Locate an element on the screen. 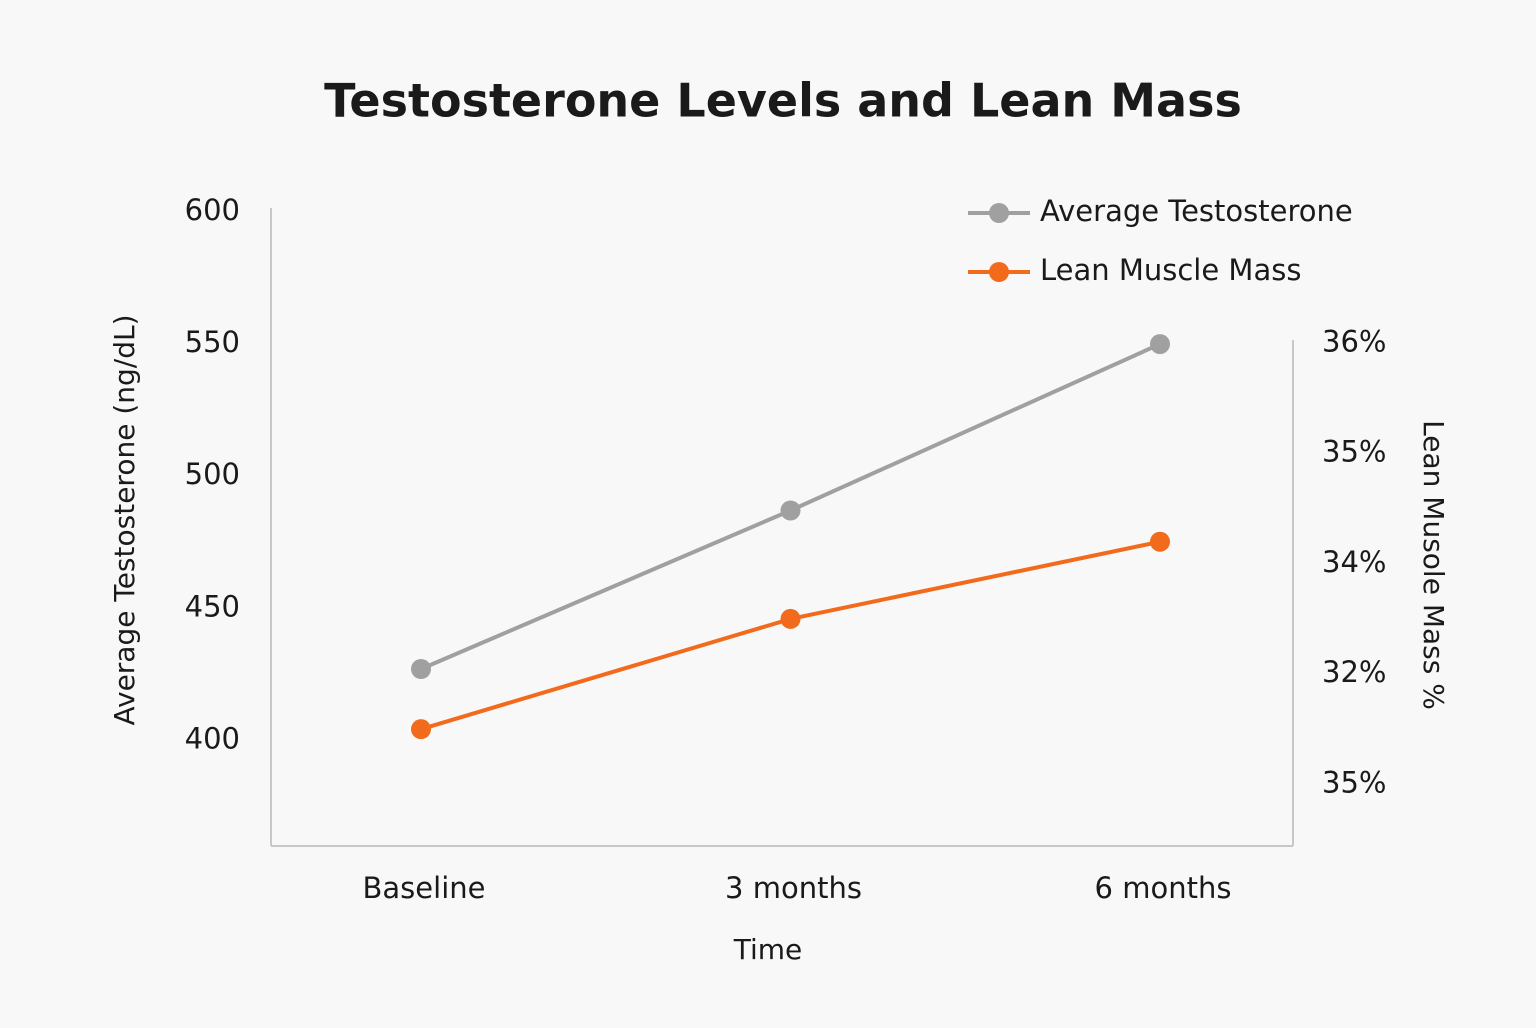 Image resolution: width=1536 pixels, height=1028 pixels. y2-tick-label: 36% is located at coordinates (1354, 341).